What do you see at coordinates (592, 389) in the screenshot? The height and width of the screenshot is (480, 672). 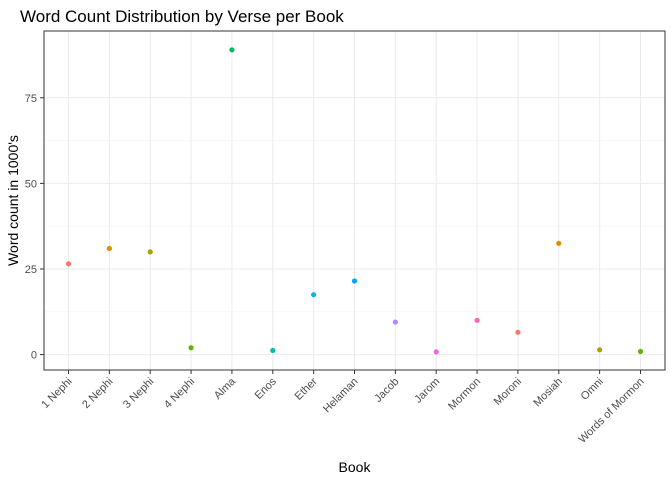 I see `x-tick-label: Omni` at bounding box center [592, 389].